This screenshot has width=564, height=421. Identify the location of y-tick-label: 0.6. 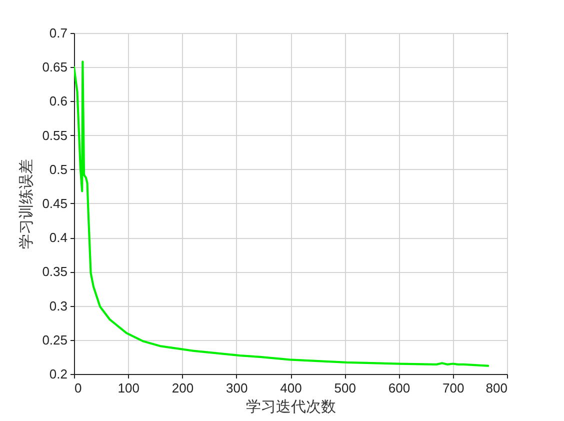
(58, 101).